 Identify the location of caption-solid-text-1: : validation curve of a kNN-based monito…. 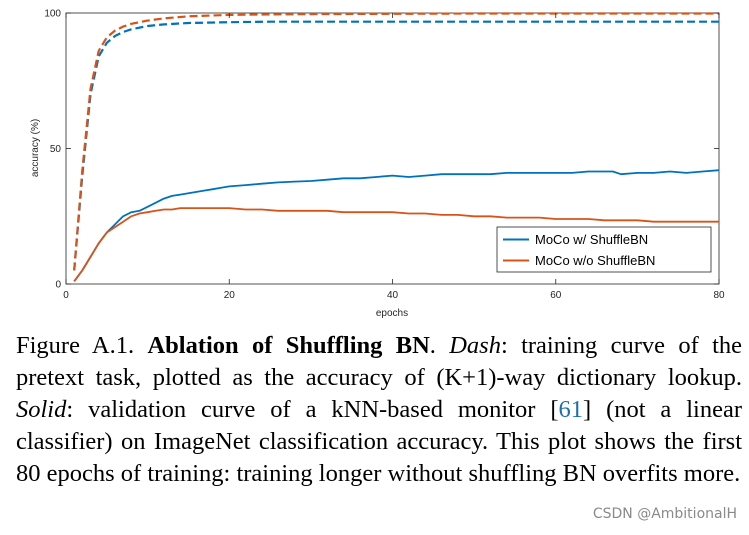
(312, 409).